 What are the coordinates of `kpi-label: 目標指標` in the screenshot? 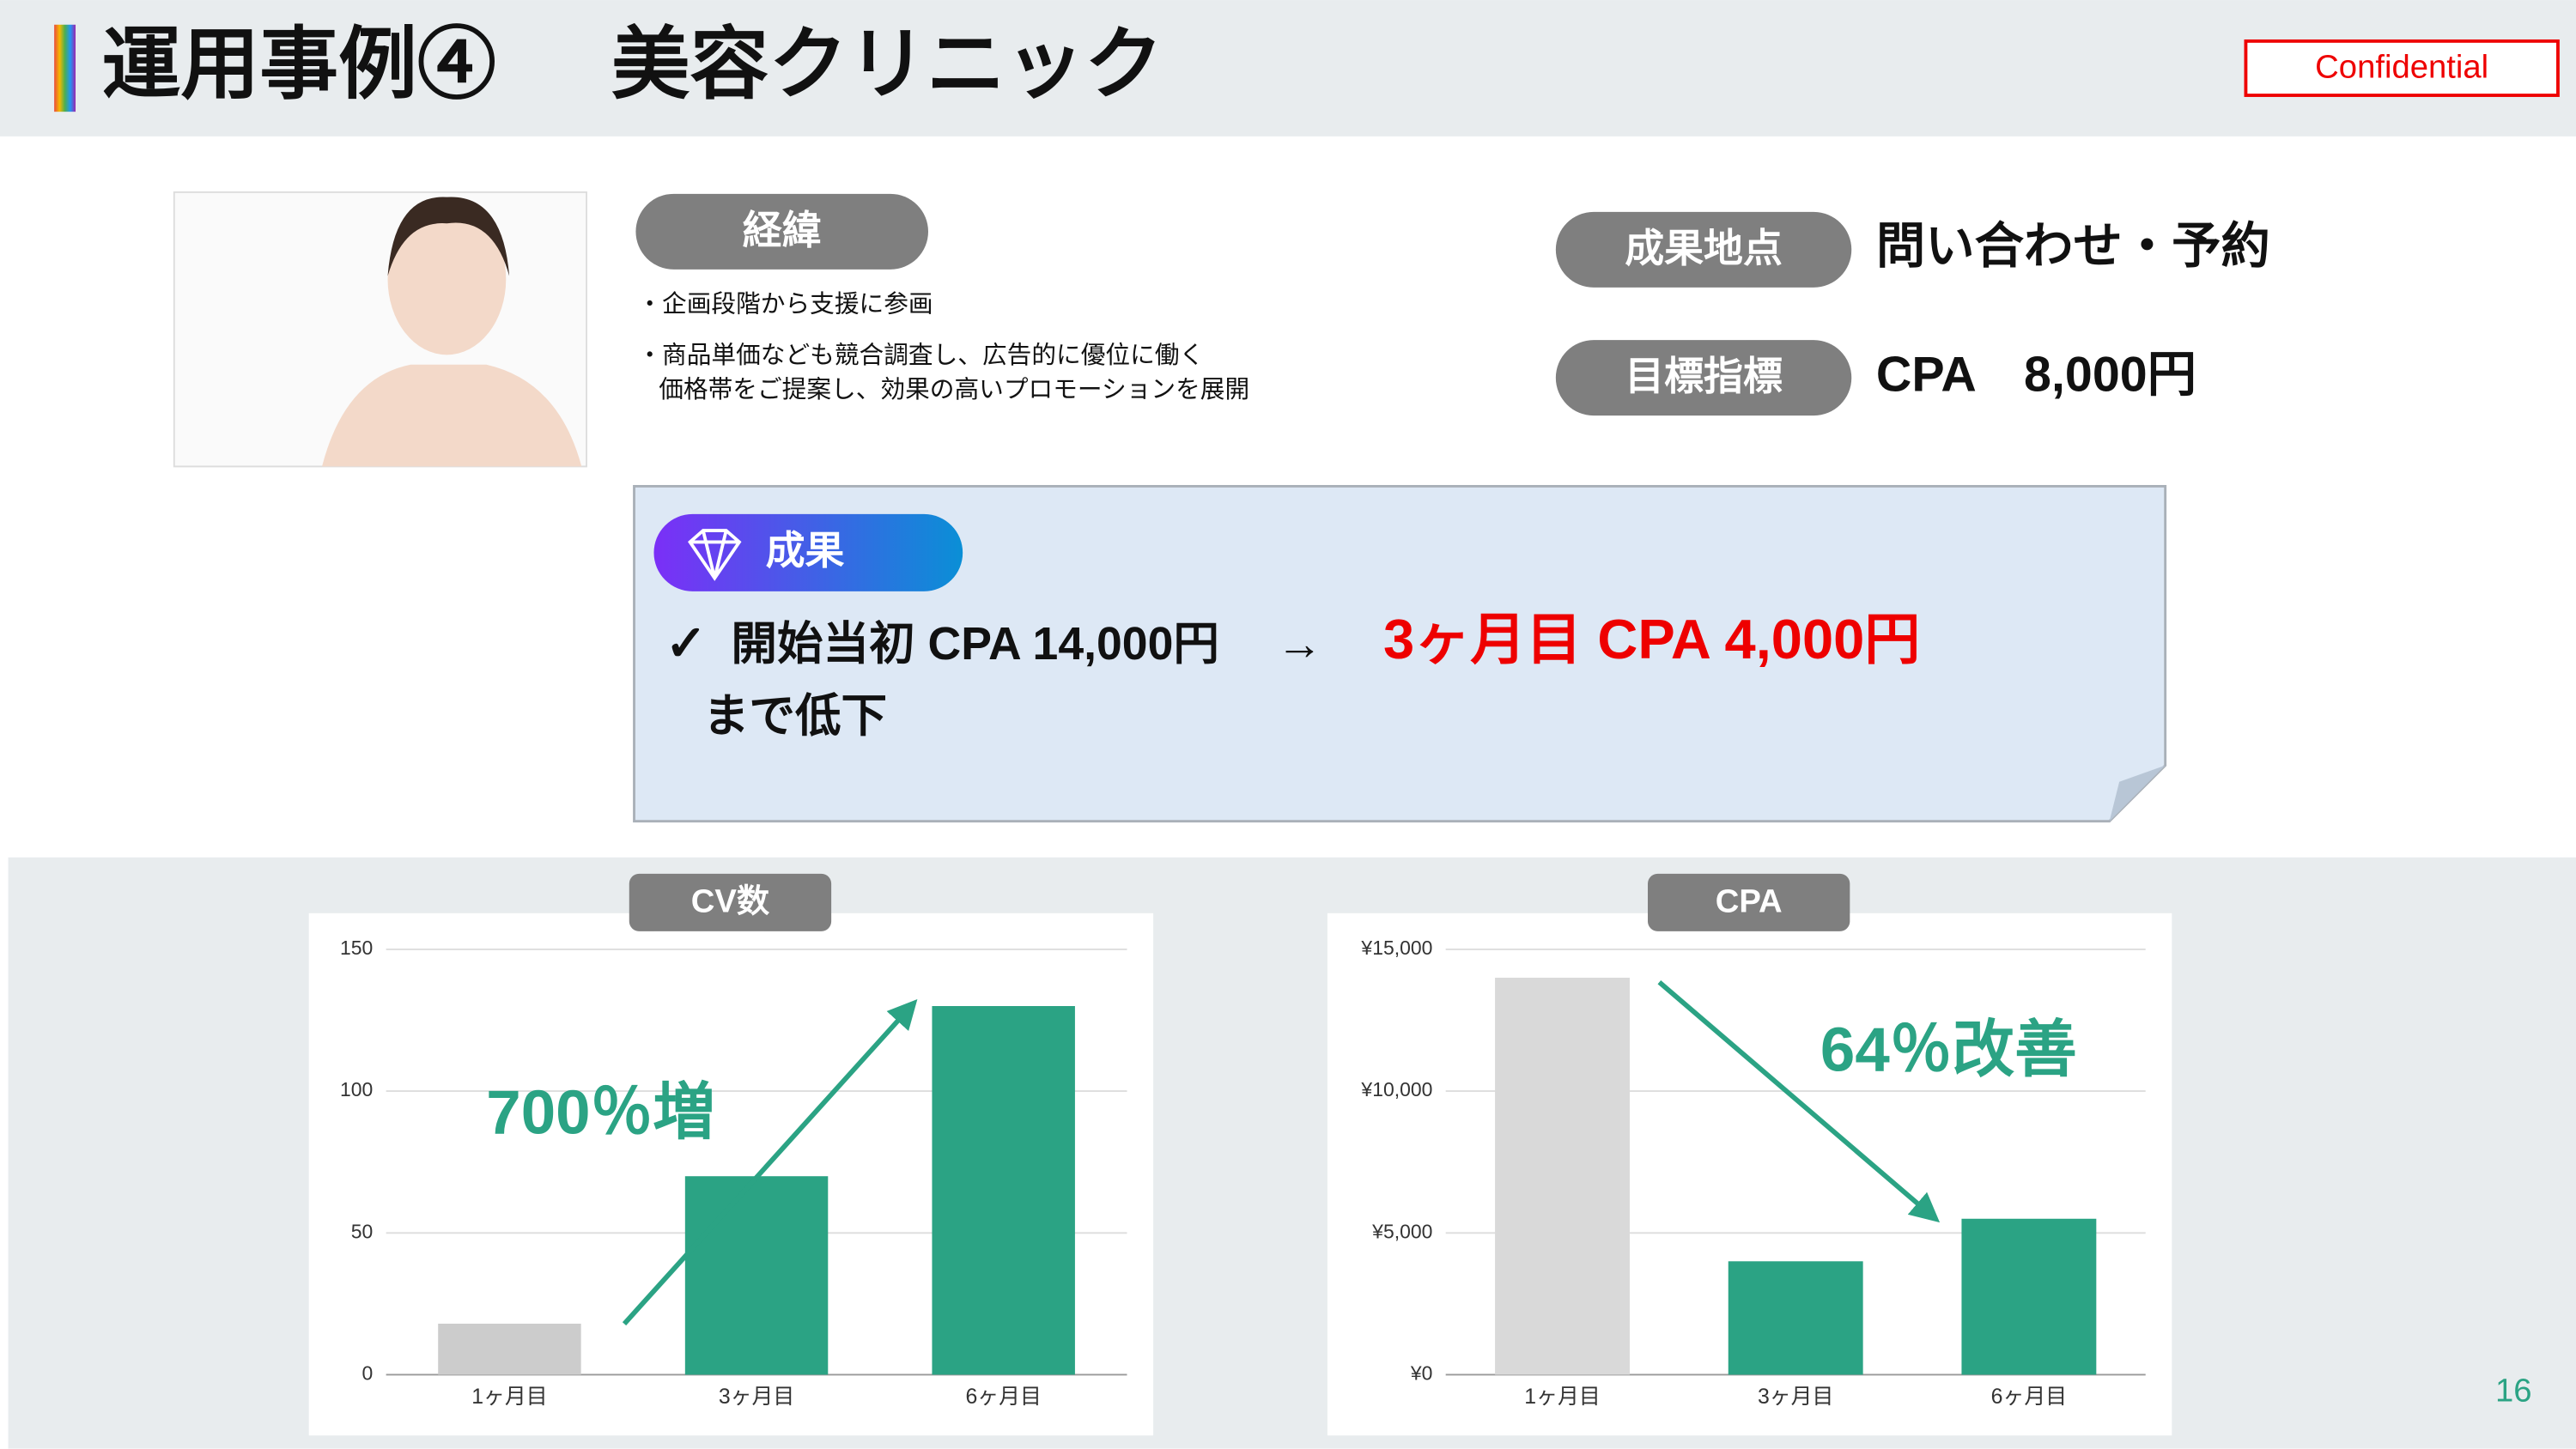 It's located at (1704, 376).